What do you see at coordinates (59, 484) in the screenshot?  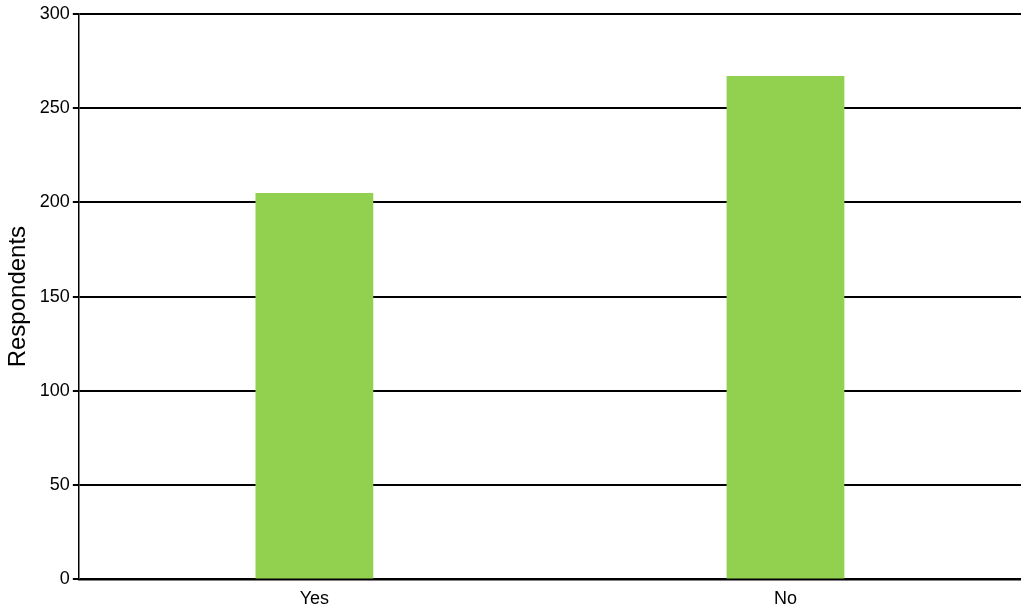 I see `y-tick-label: 50` at bounding box center [59, 484].